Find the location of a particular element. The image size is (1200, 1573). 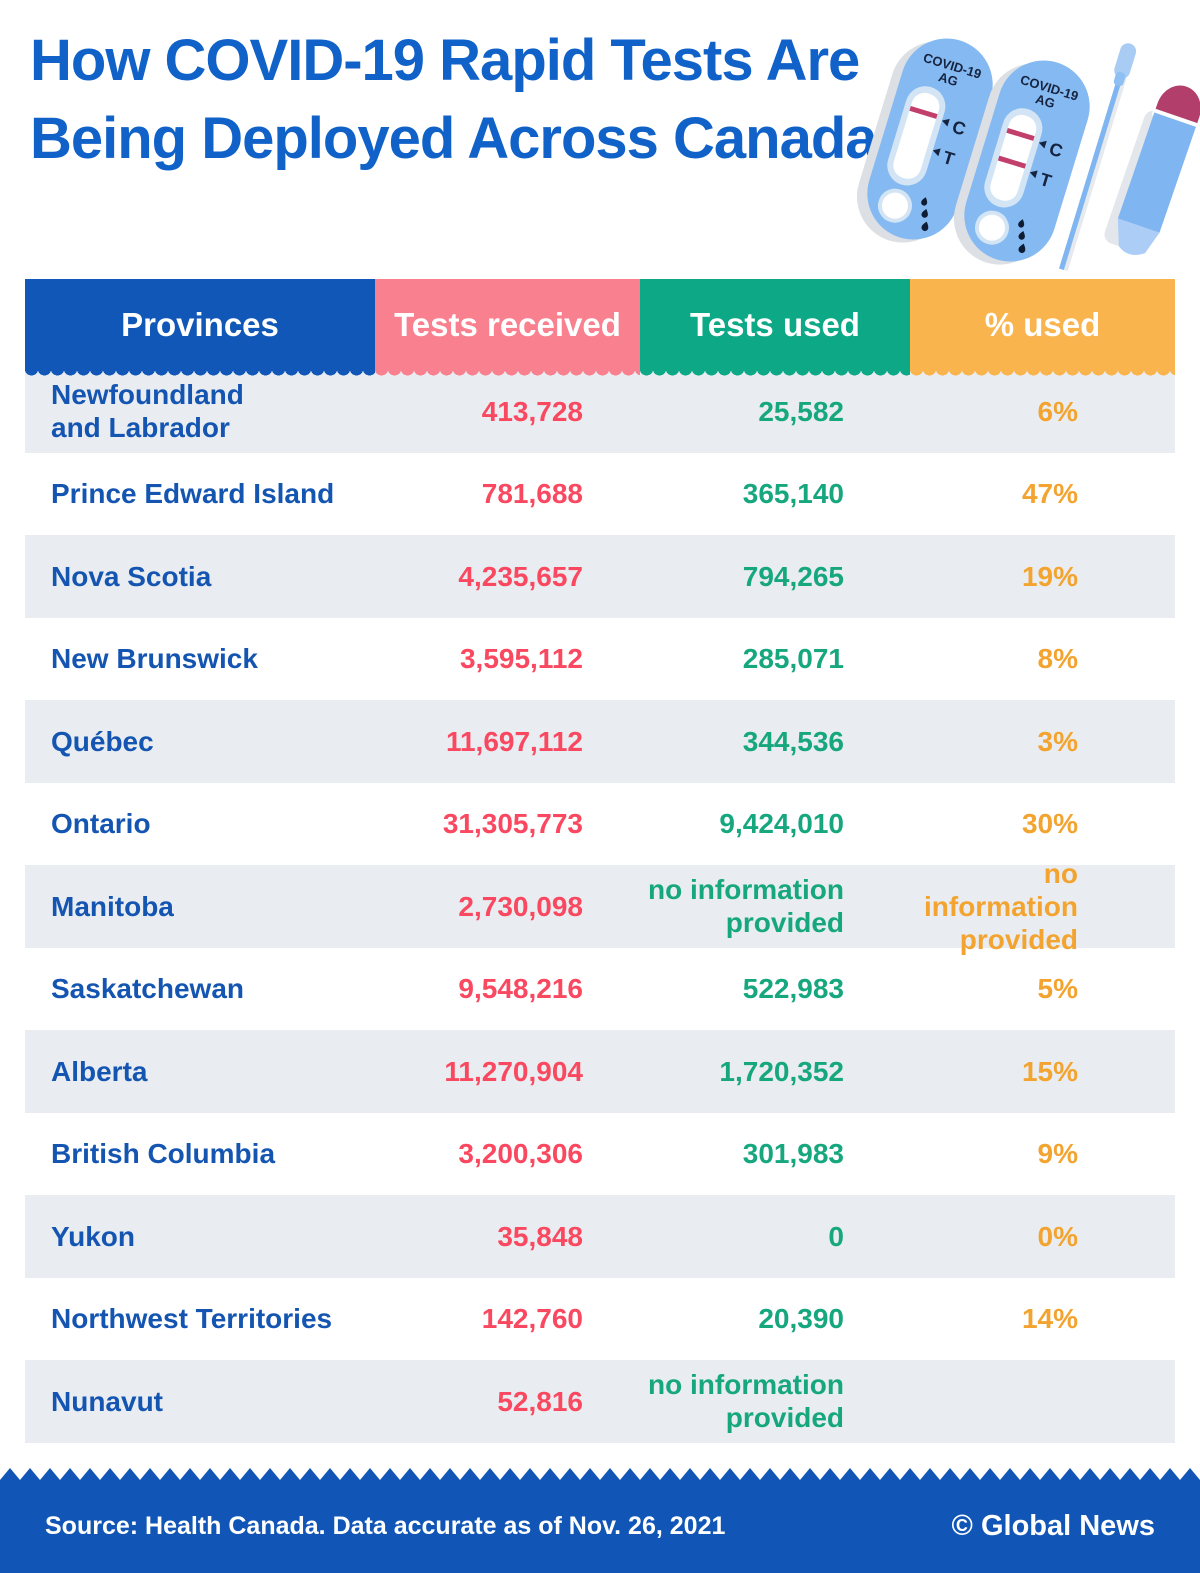

swab-icon is located at coordinates (1098, 157).